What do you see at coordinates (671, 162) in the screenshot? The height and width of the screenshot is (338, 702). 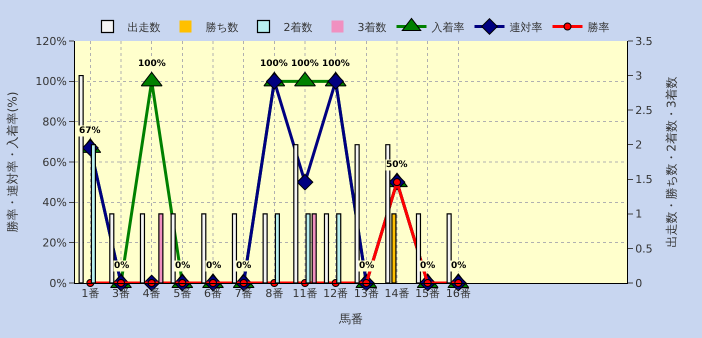 I see `y2-axis-title: 出走数・勝ち数・2着数・3着数` at bounding box center [671, 162].